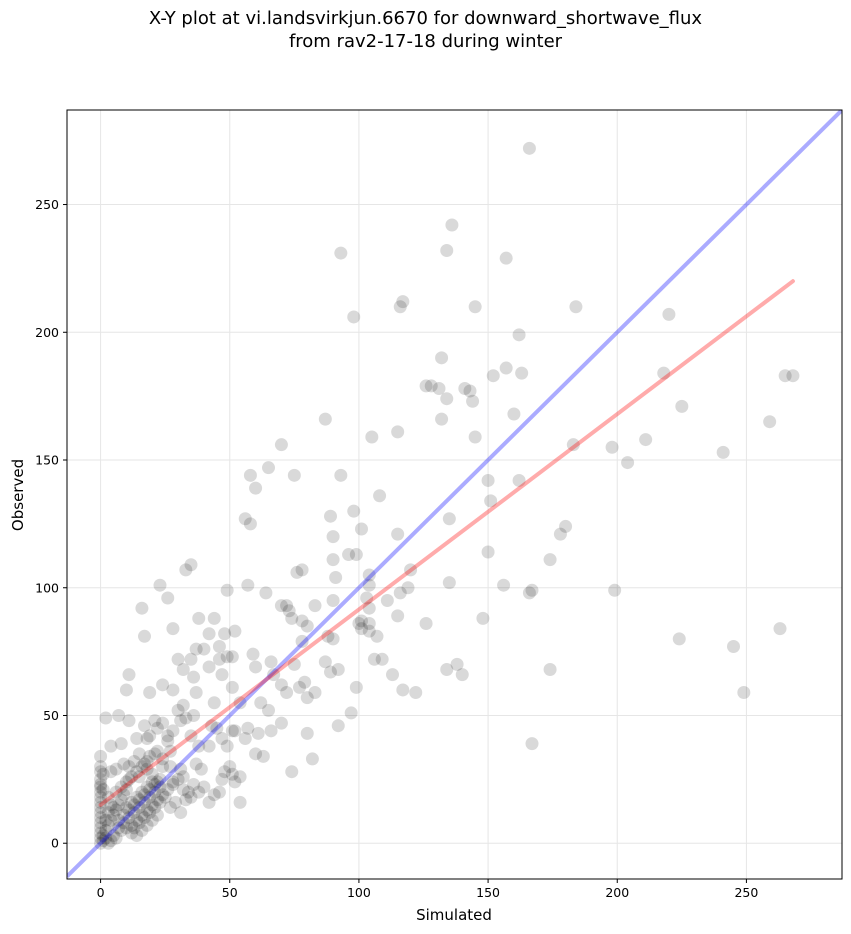 This screenshot has width=851, height=934. I want to click on x-tick-label: 100, so click(359, 892).